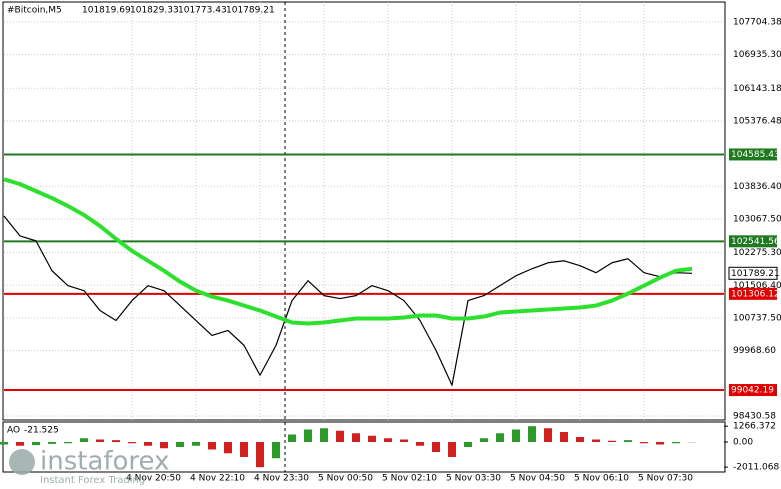 The image size is (781, 489). Describe the element at coordinates (104, 462) in the screenshot. I see `watermark-brand: instaforex` at that location.